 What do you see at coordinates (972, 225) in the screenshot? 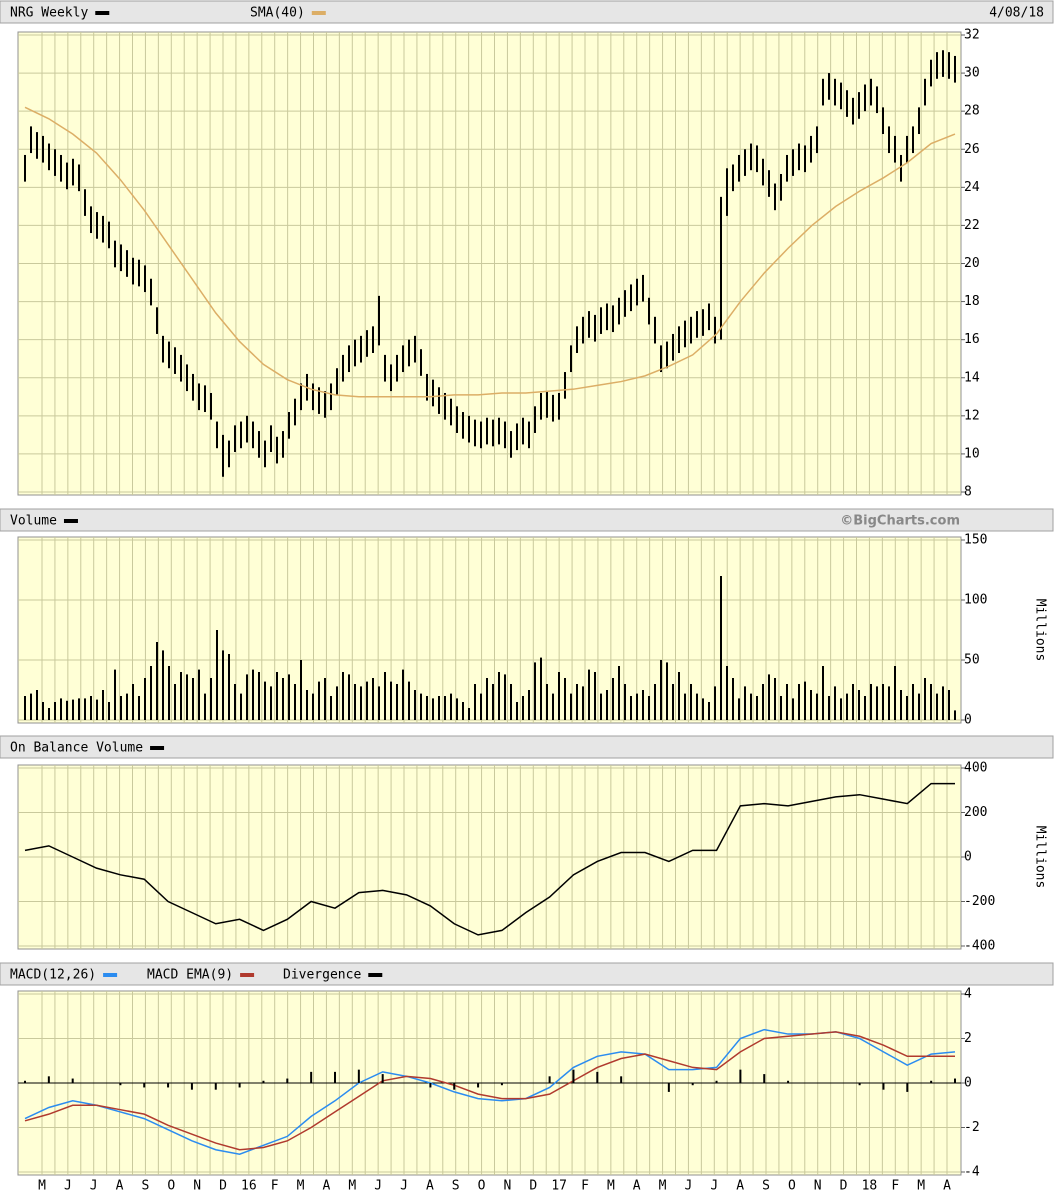
I see `y-tick-label: 22` at bounding box center [972, 225].